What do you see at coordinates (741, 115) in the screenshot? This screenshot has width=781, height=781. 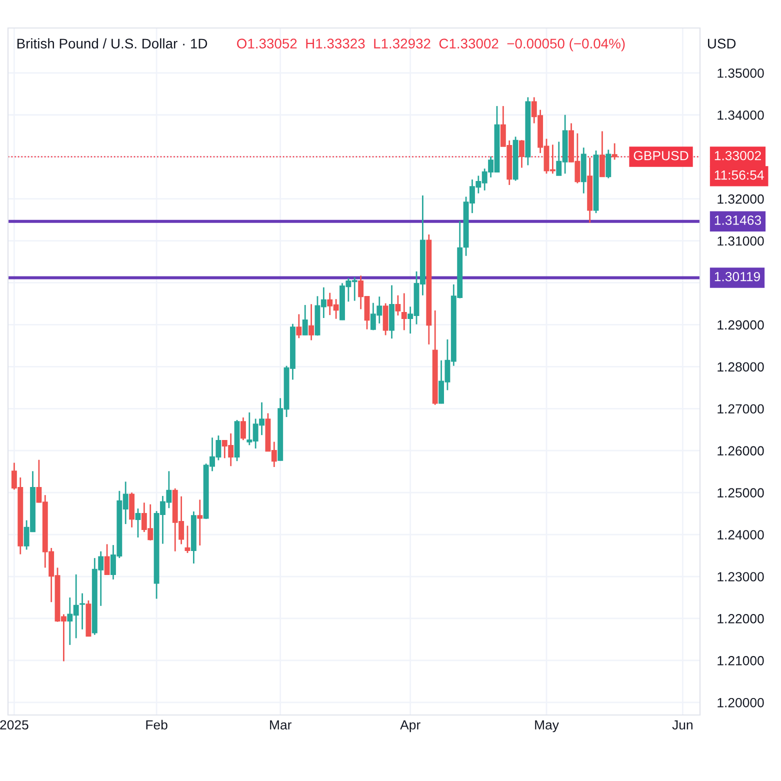 I see `y-tick-label: 1.34000` at bounding box center [741, 115].